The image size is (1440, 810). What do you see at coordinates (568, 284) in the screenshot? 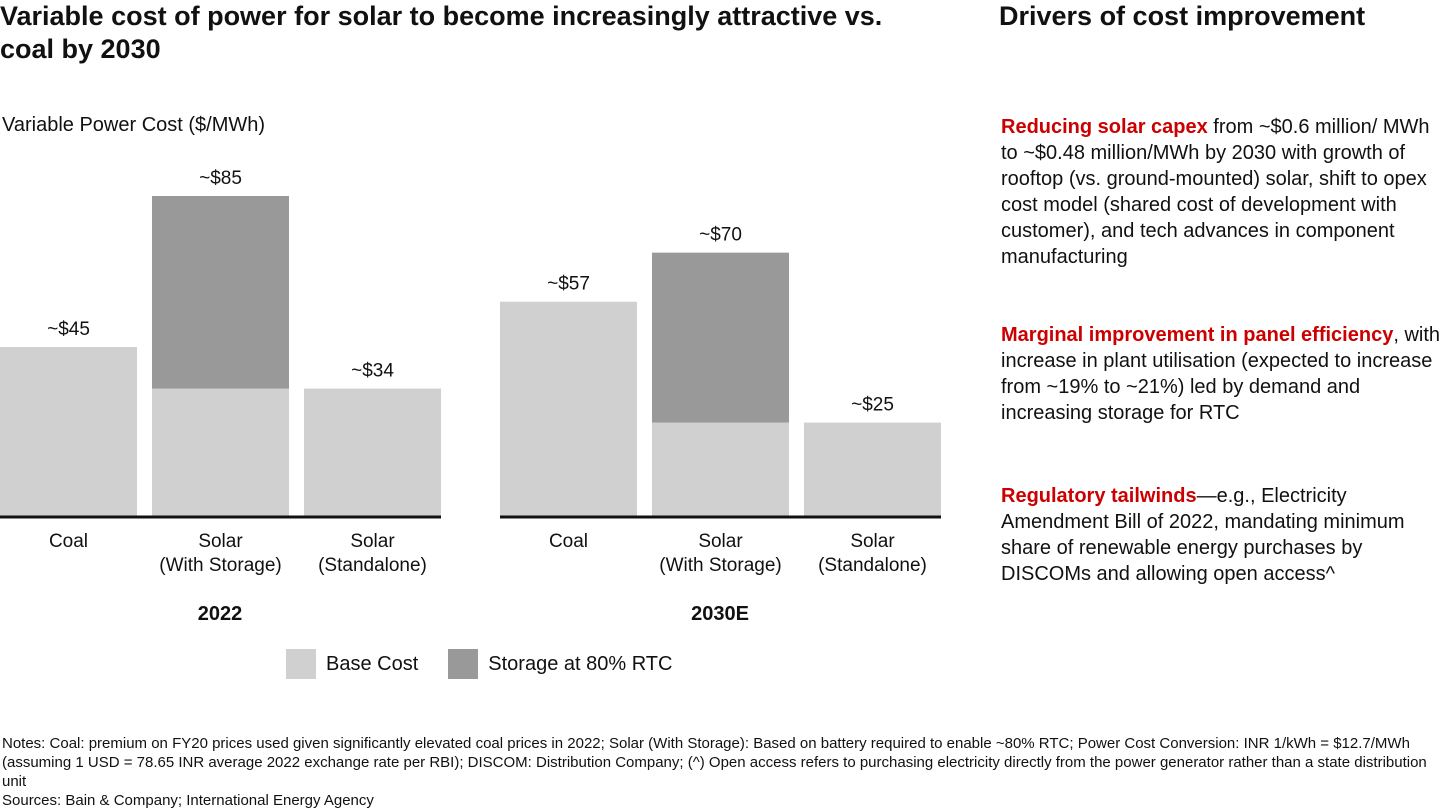
I see `data-label: ~$57` at bounding box center [568, 284].